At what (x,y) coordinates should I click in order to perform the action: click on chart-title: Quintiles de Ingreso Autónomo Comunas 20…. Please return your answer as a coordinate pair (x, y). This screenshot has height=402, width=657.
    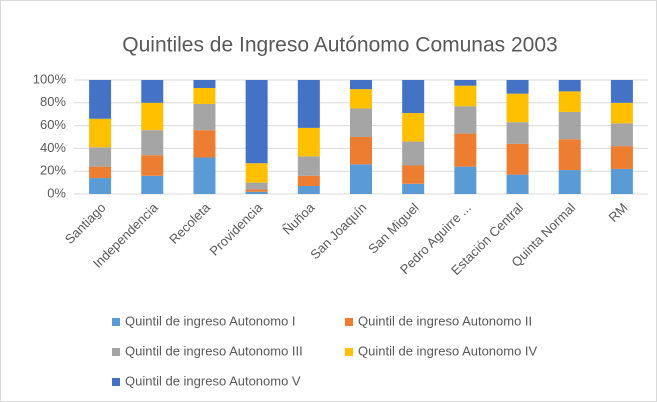
    Looking at the image, I should click on (339, 45).